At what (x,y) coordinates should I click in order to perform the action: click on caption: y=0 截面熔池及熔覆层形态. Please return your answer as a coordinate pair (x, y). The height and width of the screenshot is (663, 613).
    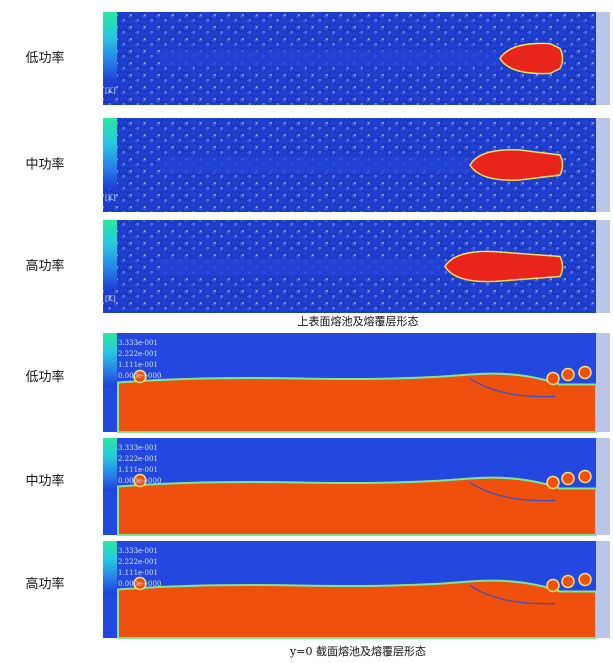
    Looking at the image, I should click on (357, 651).